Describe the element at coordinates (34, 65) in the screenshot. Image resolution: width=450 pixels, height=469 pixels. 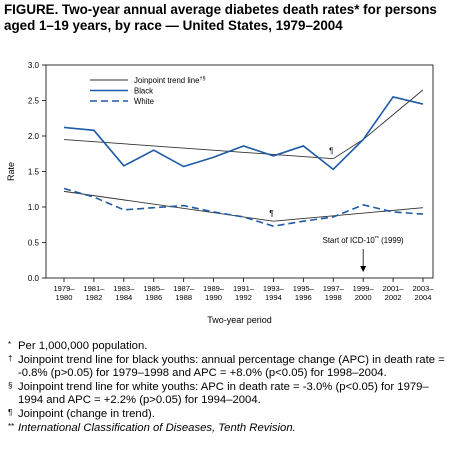
I see `y-tick-label: 3.0` at that location.